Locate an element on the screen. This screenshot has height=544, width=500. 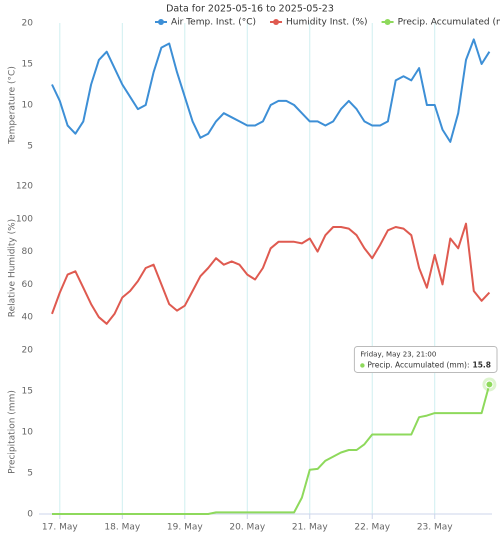
x-tick-label: 22. May is located at coordinates (372, 528).